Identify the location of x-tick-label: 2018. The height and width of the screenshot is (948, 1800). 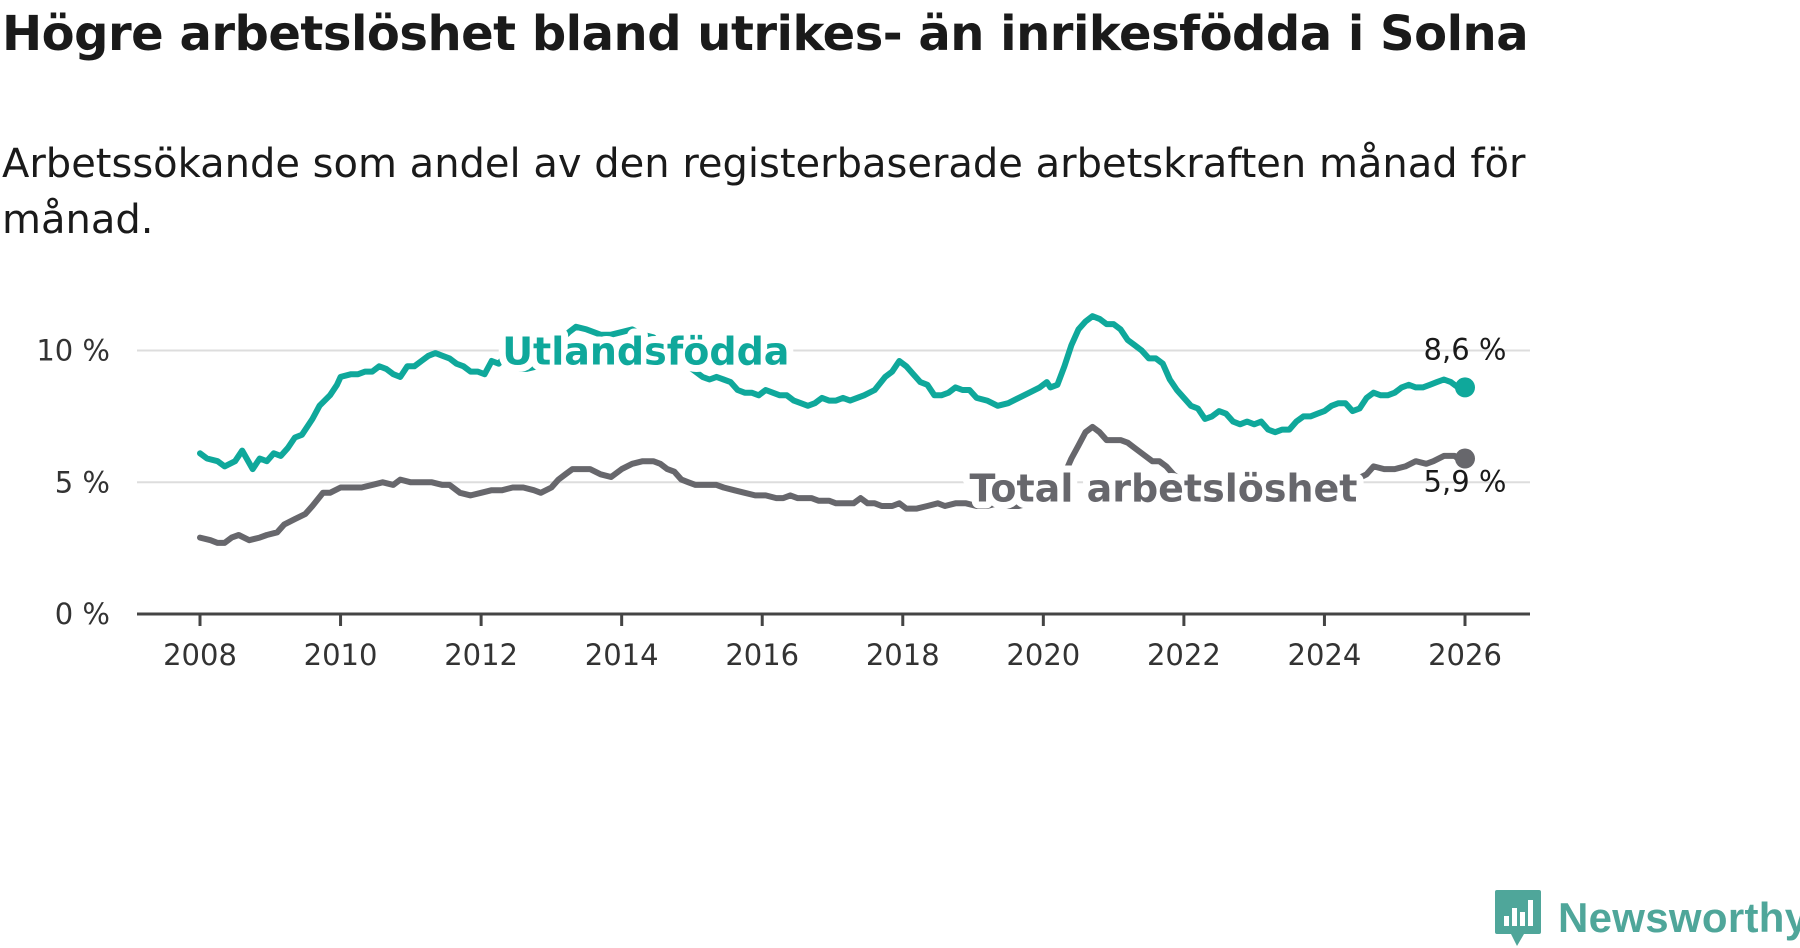
(903, 655).